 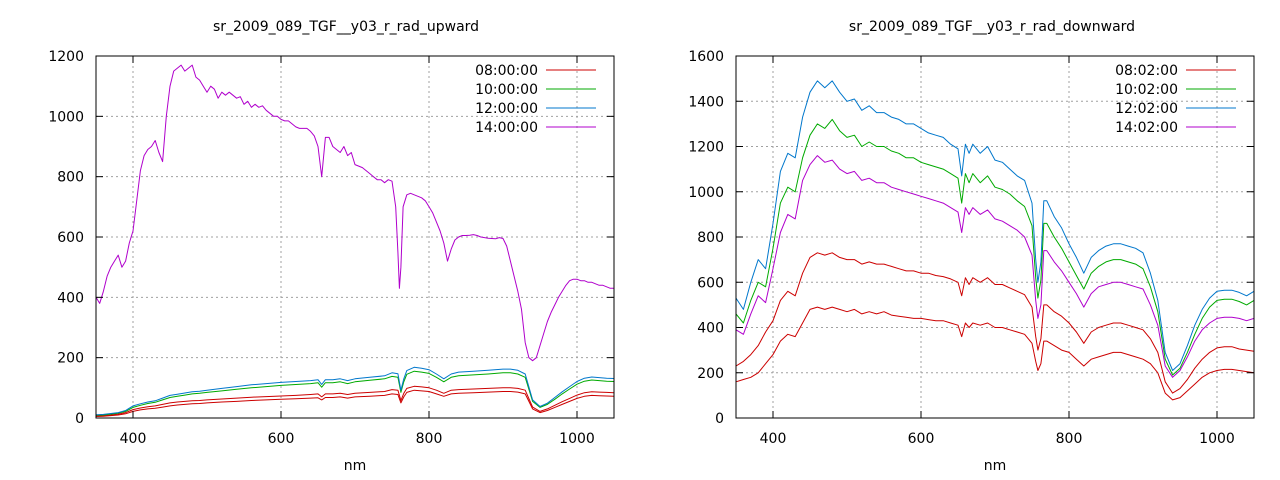 I want to click on legend-label-1: 10:02:00, so click(x=1146, y=90).